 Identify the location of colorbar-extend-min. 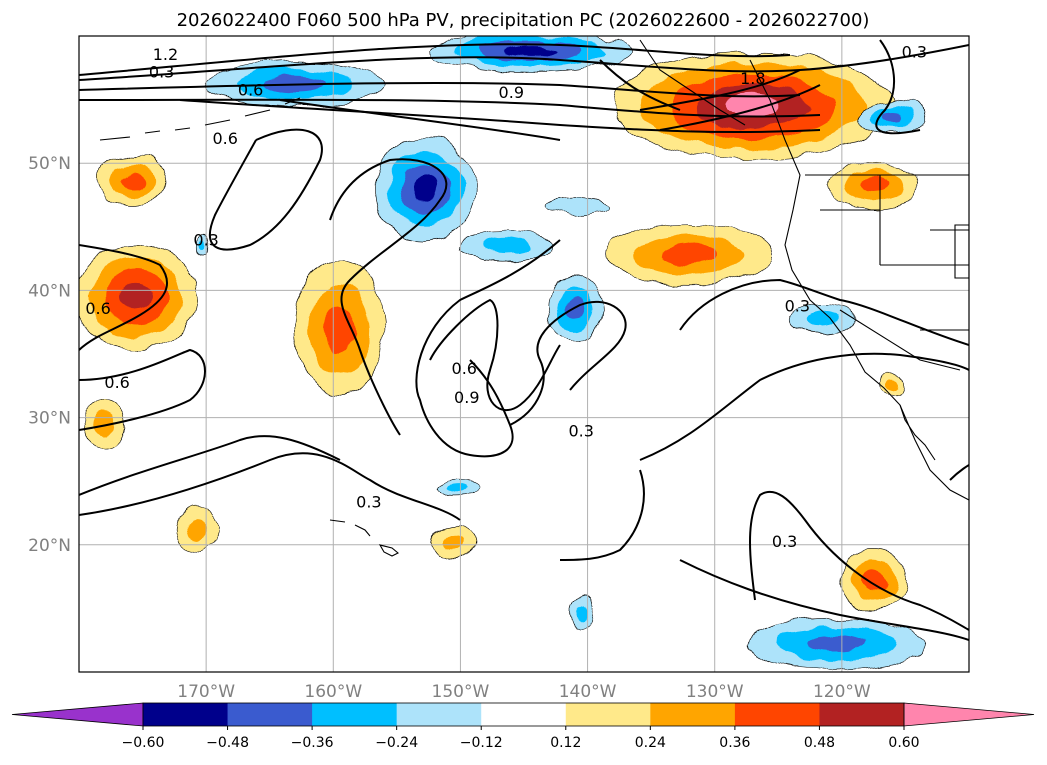
(77, 714).